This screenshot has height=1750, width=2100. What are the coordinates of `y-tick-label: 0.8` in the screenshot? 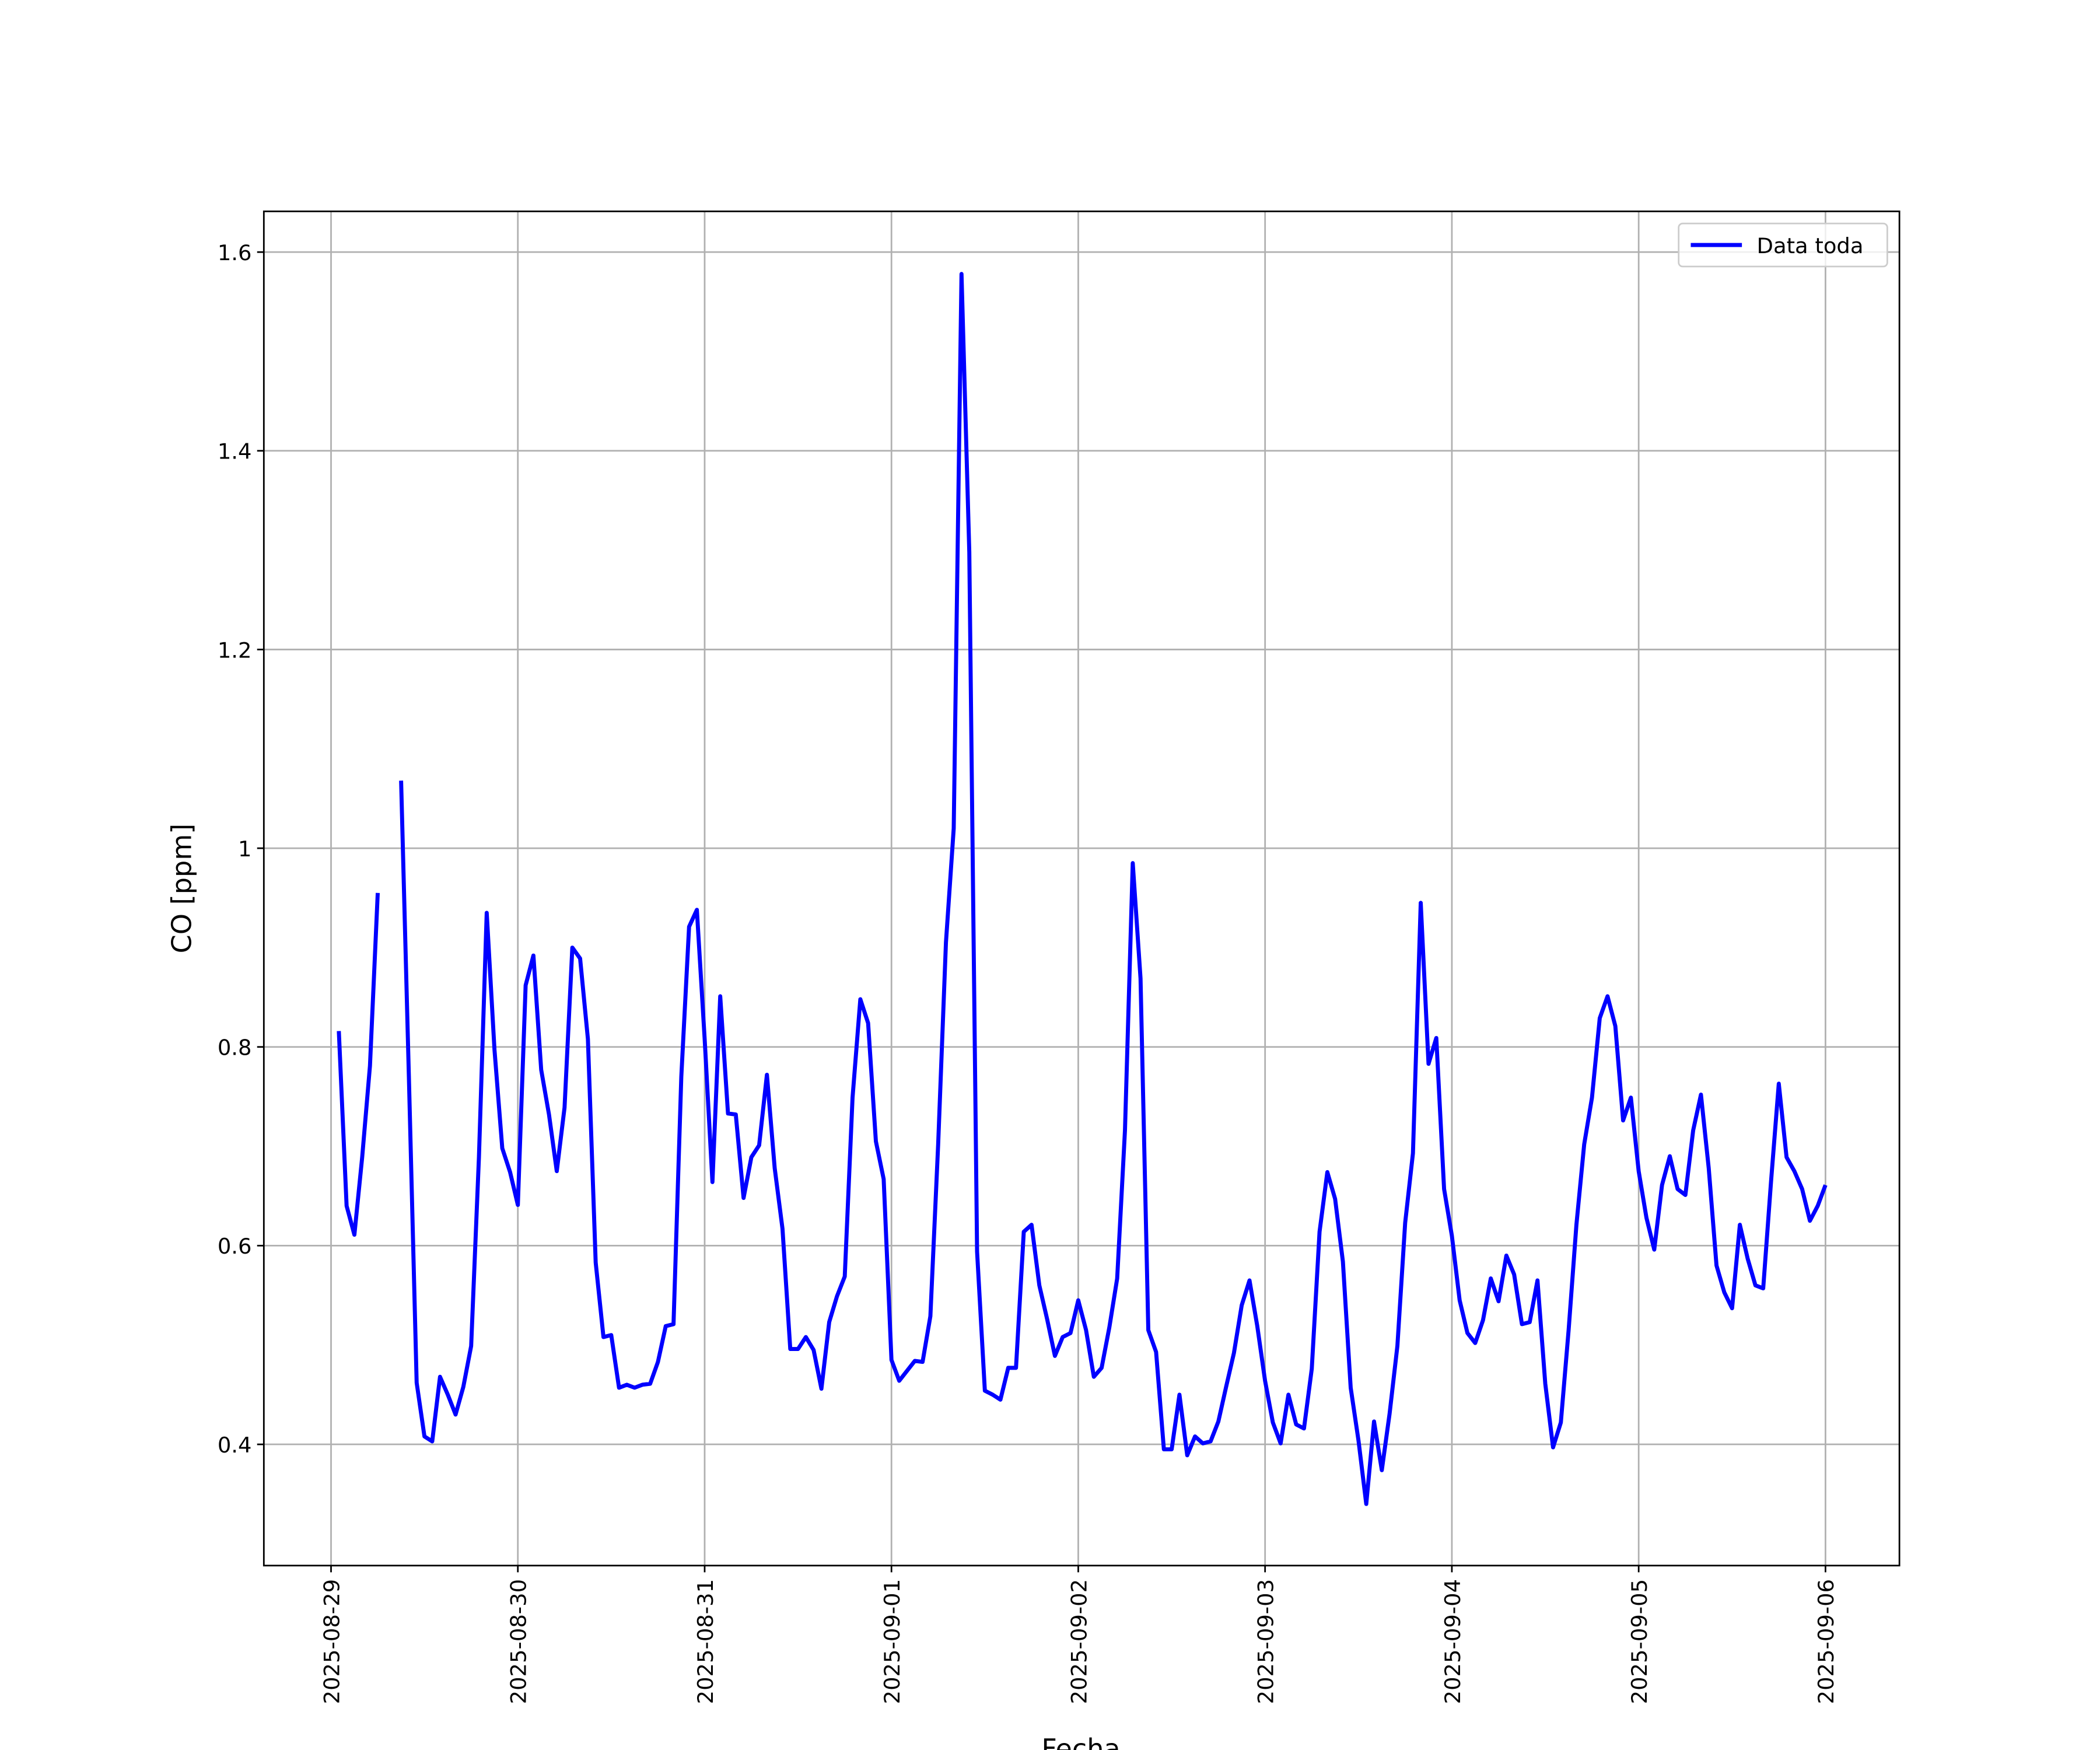 It's located at (235, 1047).